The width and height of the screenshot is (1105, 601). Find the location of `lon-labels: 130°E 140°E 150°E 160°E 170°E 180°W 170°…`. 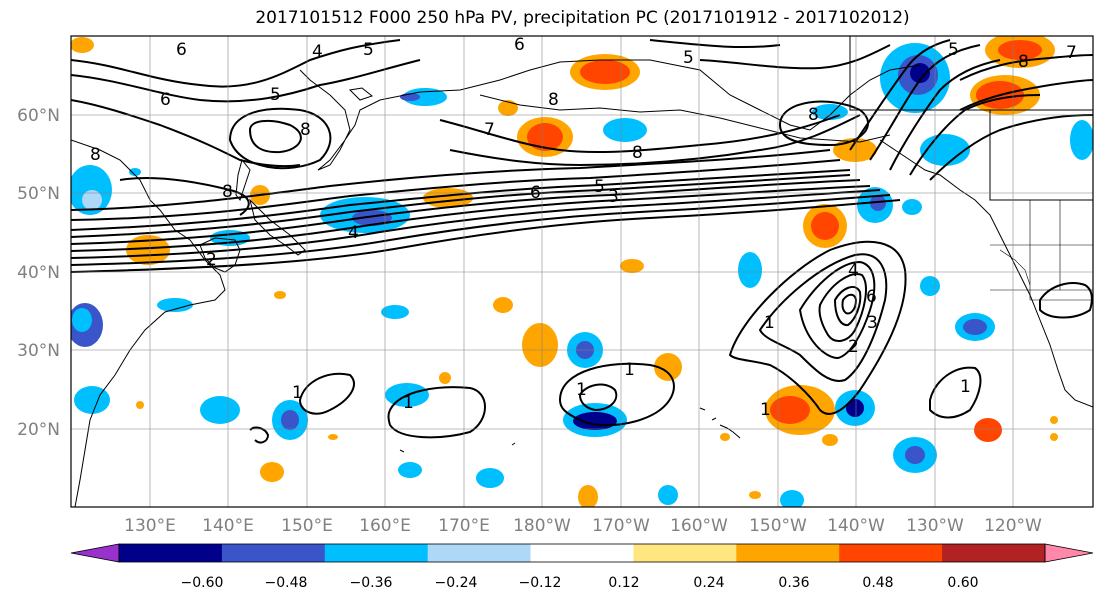

lon-labels: 130°E 140°E 150°E 160°E 170°E 180°W 170°… is located at coordinates (583, 526).